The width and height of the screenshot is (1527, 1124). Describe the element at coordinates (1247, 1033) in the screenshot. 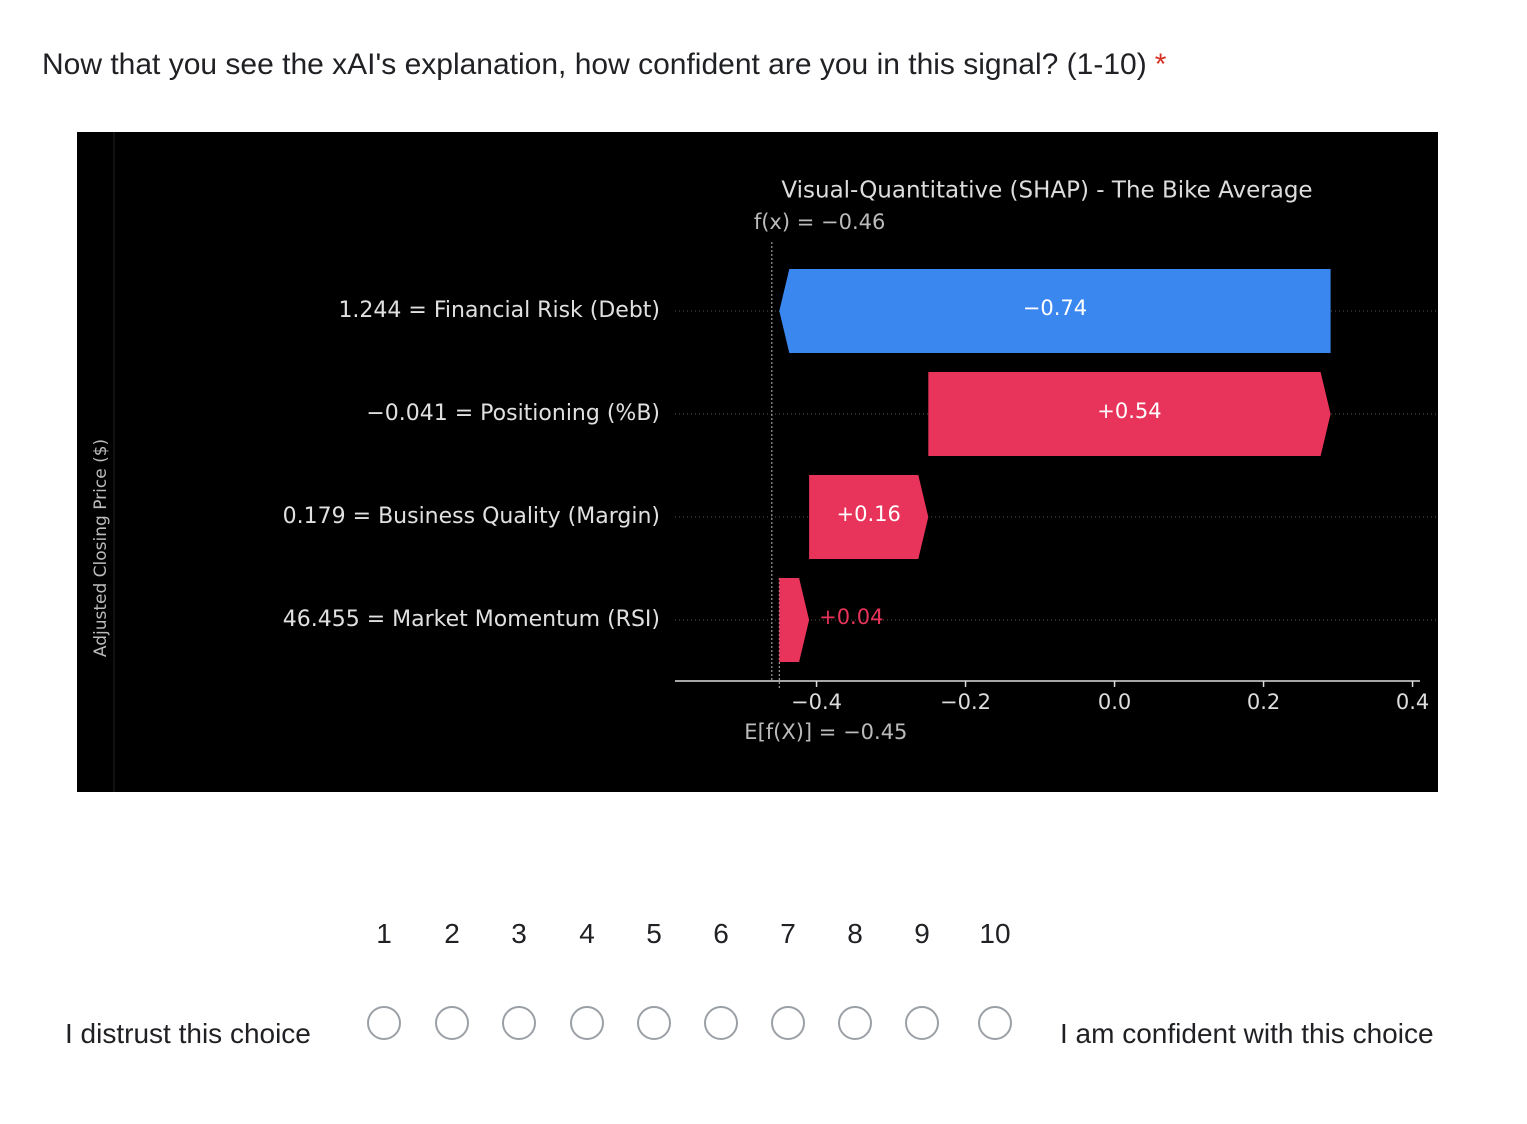

I see `high-label: I am confident with this choice` at that location.